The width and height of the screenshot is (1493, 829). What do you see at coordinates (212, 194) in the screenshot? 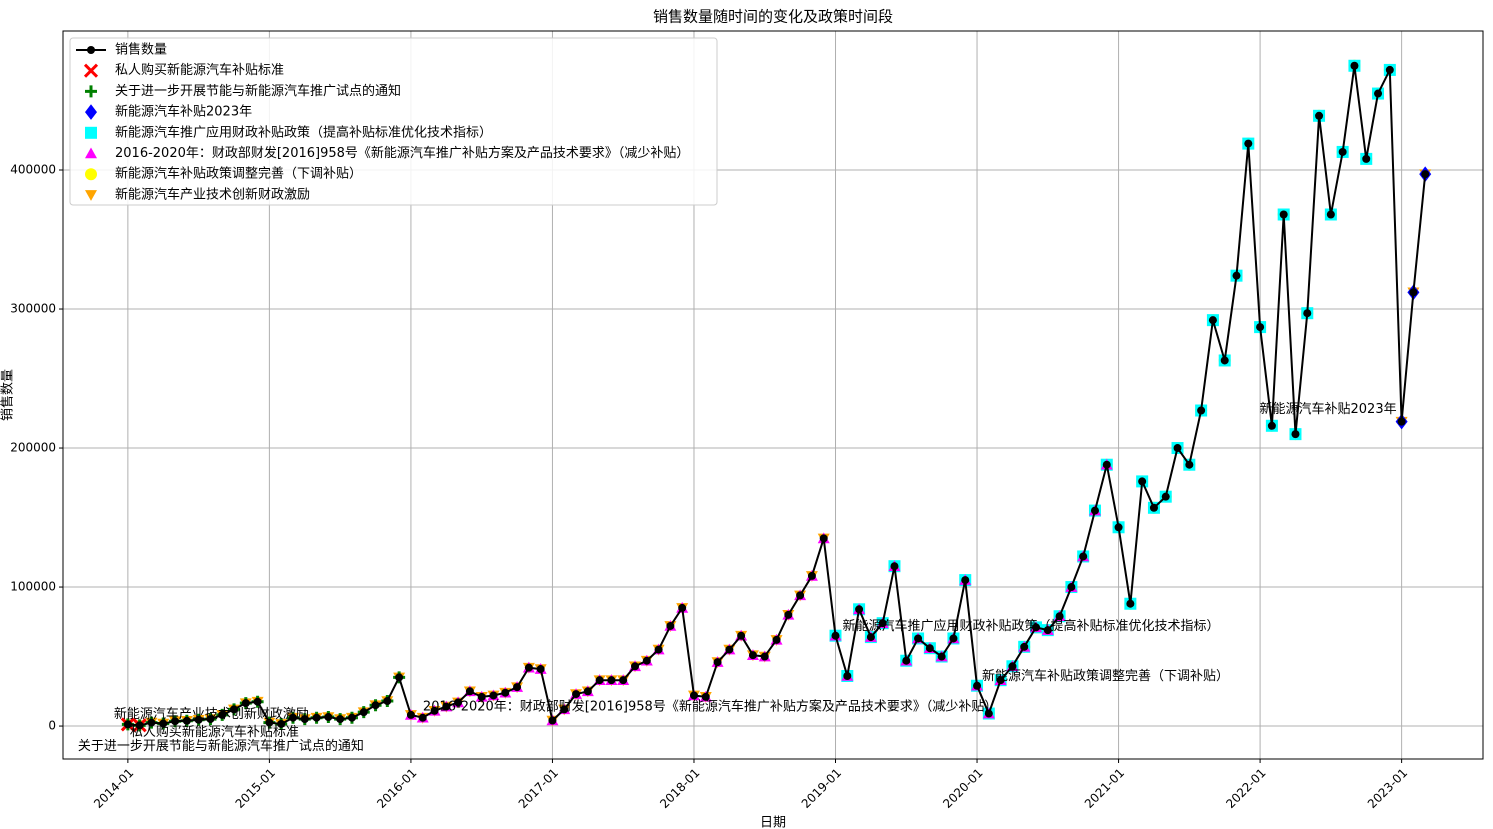
I see `legend-label: 新能源汽车产业技术创新财政激励` at bounding box center [212, 194].